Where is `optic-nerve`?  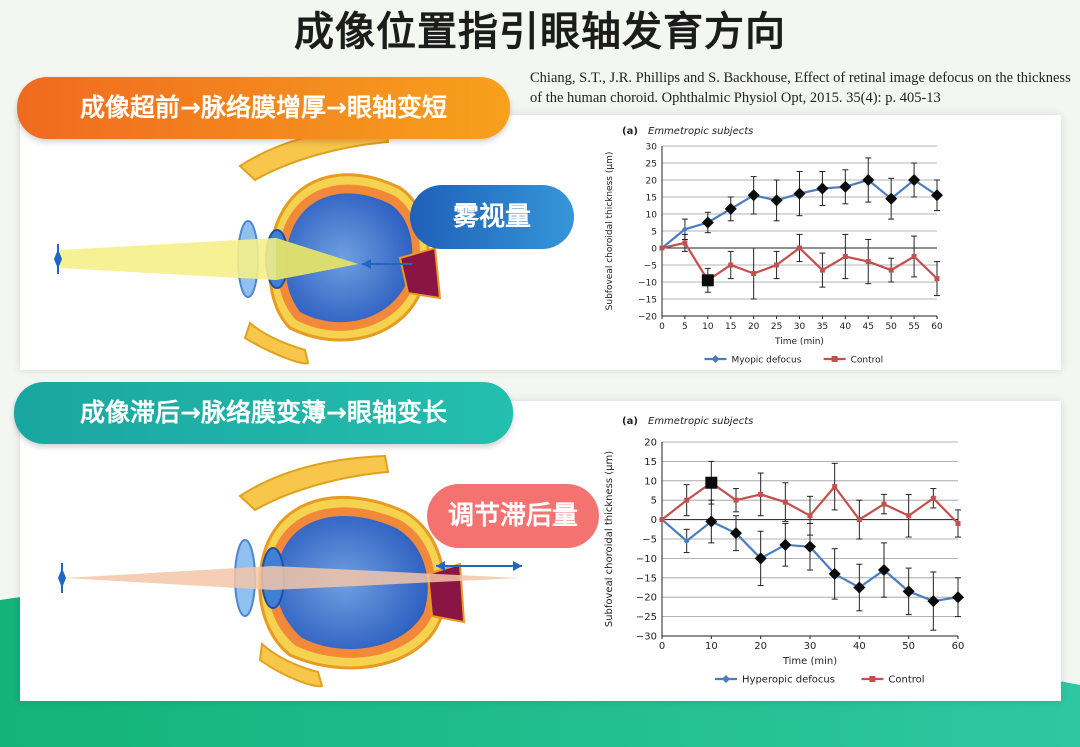
optic-nerve is located at coordinates (420, 273).